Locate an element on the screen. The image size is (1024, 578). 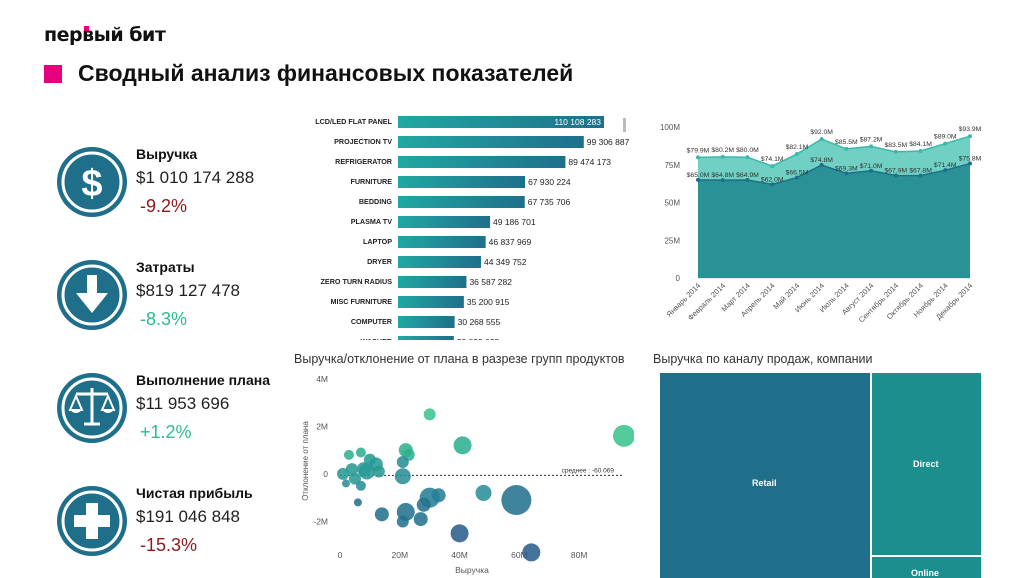
y-tick-label: 0 is located at coordinates (325, 474).